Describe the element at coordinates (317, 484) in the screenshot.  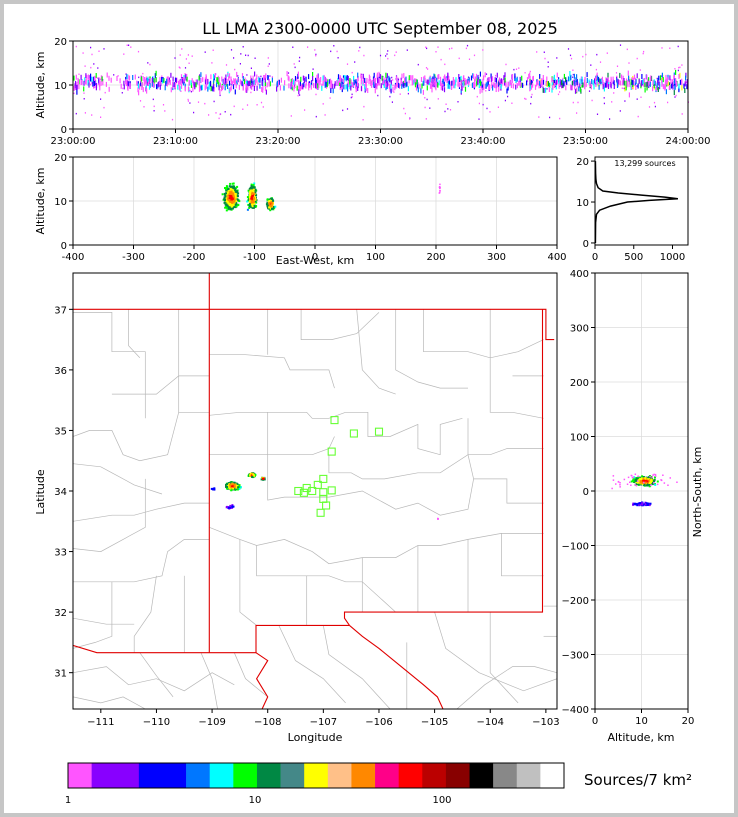
I see `lma-station-marker` at that location.